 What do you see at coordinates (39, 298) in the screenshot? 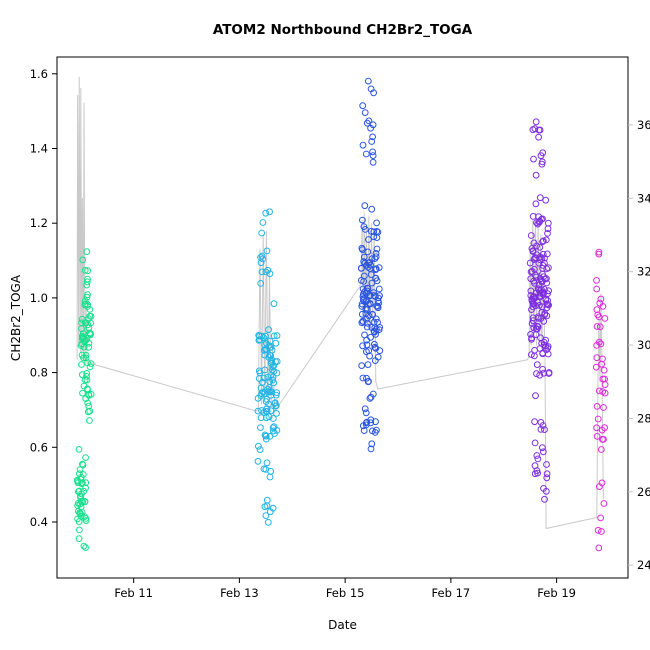
I see `y-left-tick-label: 1.0` at bounding box center [39, 298].